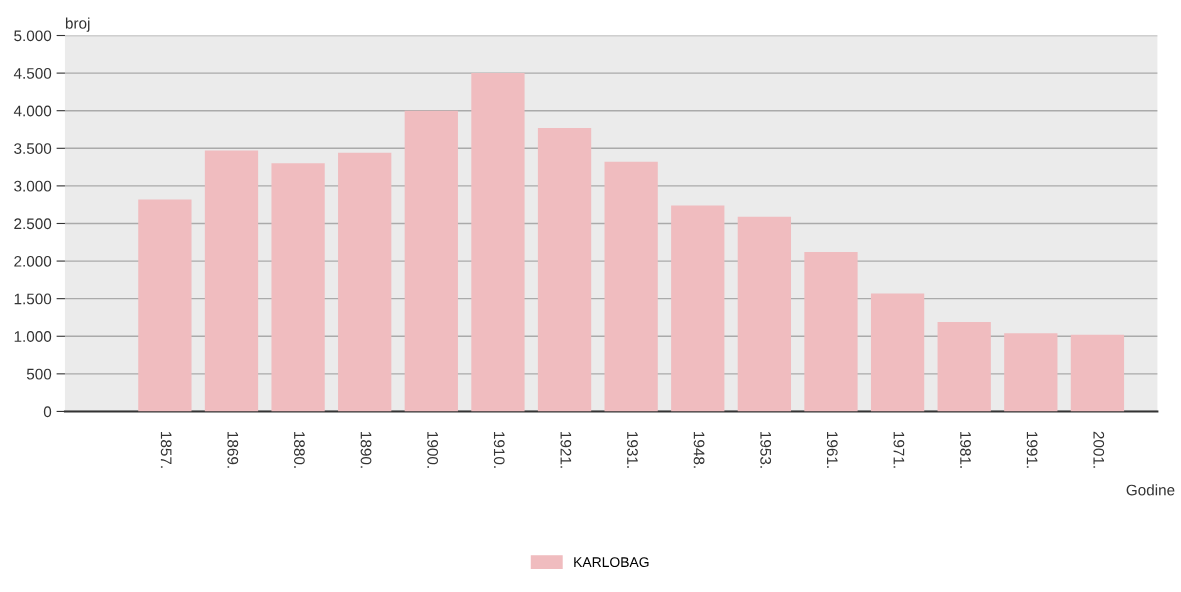 The height and width of the screenshot is (592, 1181). What do you see at coordinates (899, 450) in the screenshot?
I see `x-tick-label: 1971.` at bounding box center [899, 450].